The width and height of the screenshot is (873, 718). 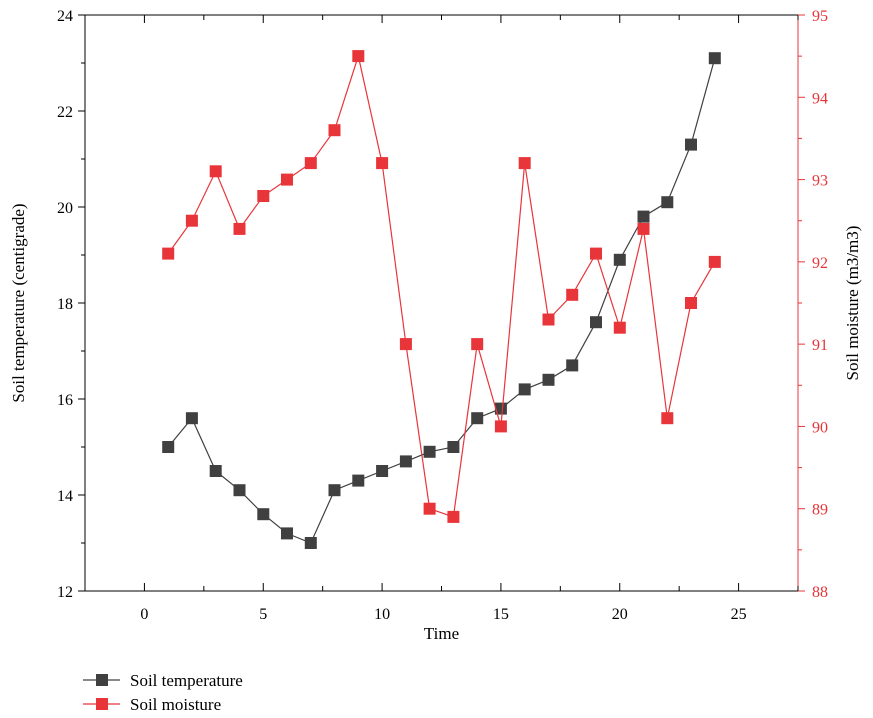 I want to click on y-left-tick-label: 14, so click(x=65, y=496).